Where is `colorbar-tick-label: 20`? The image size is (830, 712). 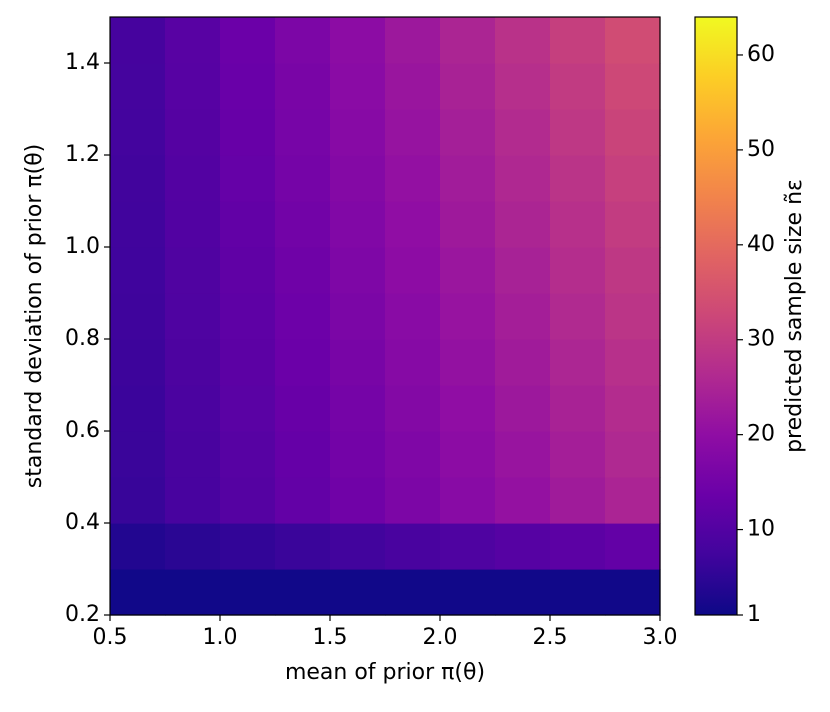
colorbar-tick-label: 20 is located at coordinates (761, 434).